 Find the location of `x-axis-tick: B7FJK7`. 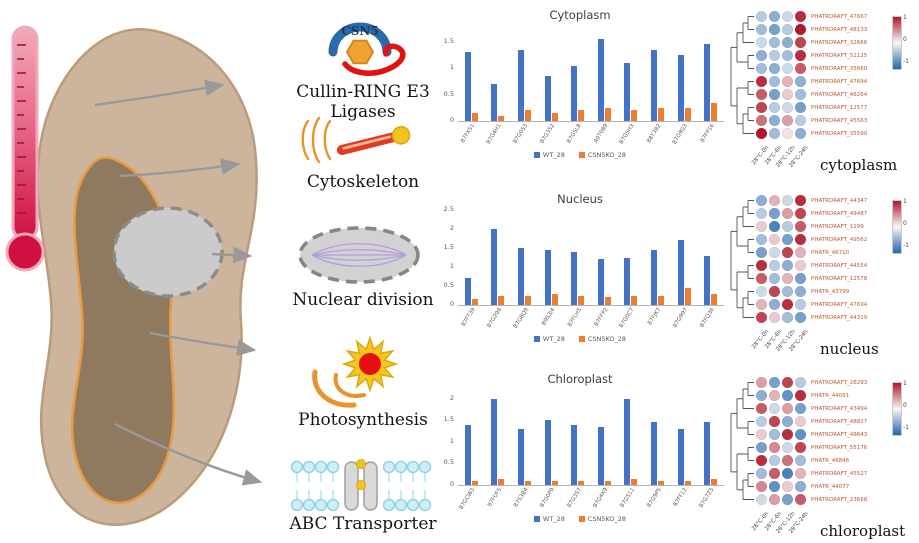

x-axis-tick: B7FJK7 is located at coordinates (657, 319).